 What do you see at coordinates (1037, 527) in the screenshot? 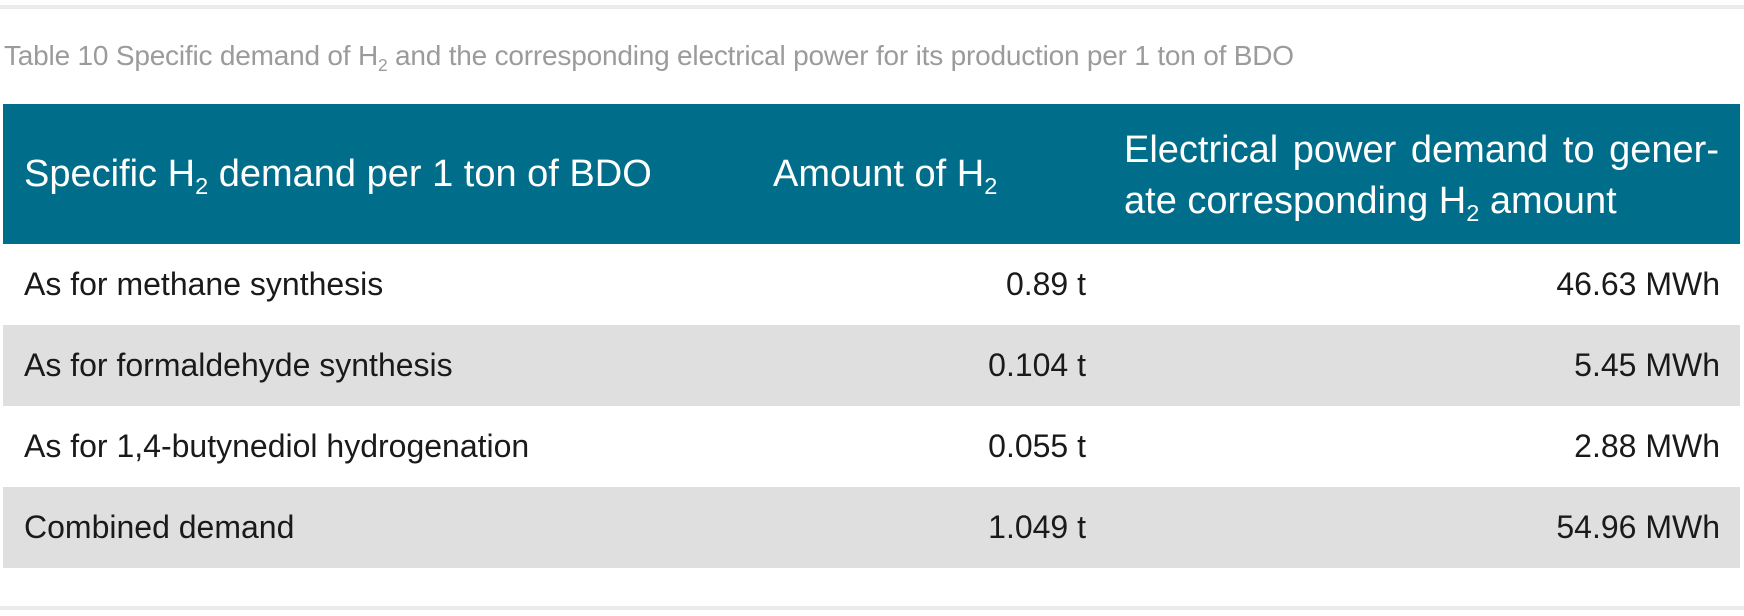
I see `row-amount: 1.049 t` at bounding box center [1037, 527].